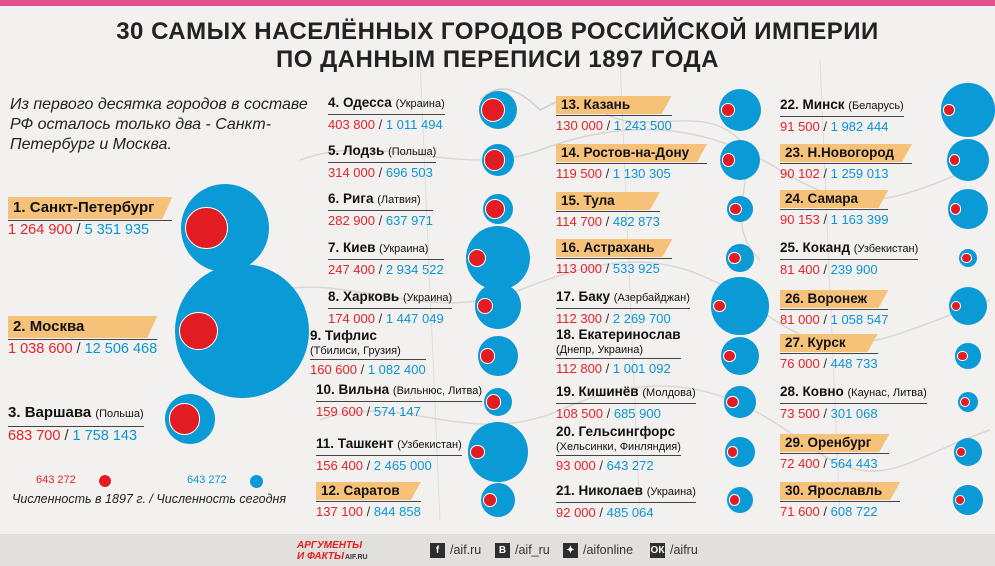 The height and width of the screenshot is (566, 995). I want to click on city-26-1897-circle, so click(956, 306).